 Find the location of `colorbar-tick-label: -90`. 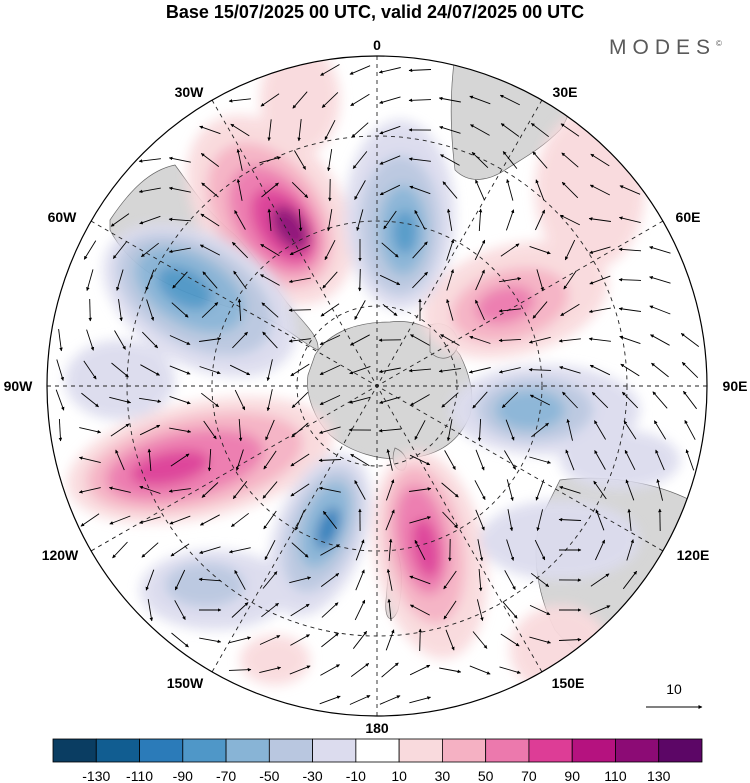

colorbar-tick-label: -90 is located at coordinates (183, 775).